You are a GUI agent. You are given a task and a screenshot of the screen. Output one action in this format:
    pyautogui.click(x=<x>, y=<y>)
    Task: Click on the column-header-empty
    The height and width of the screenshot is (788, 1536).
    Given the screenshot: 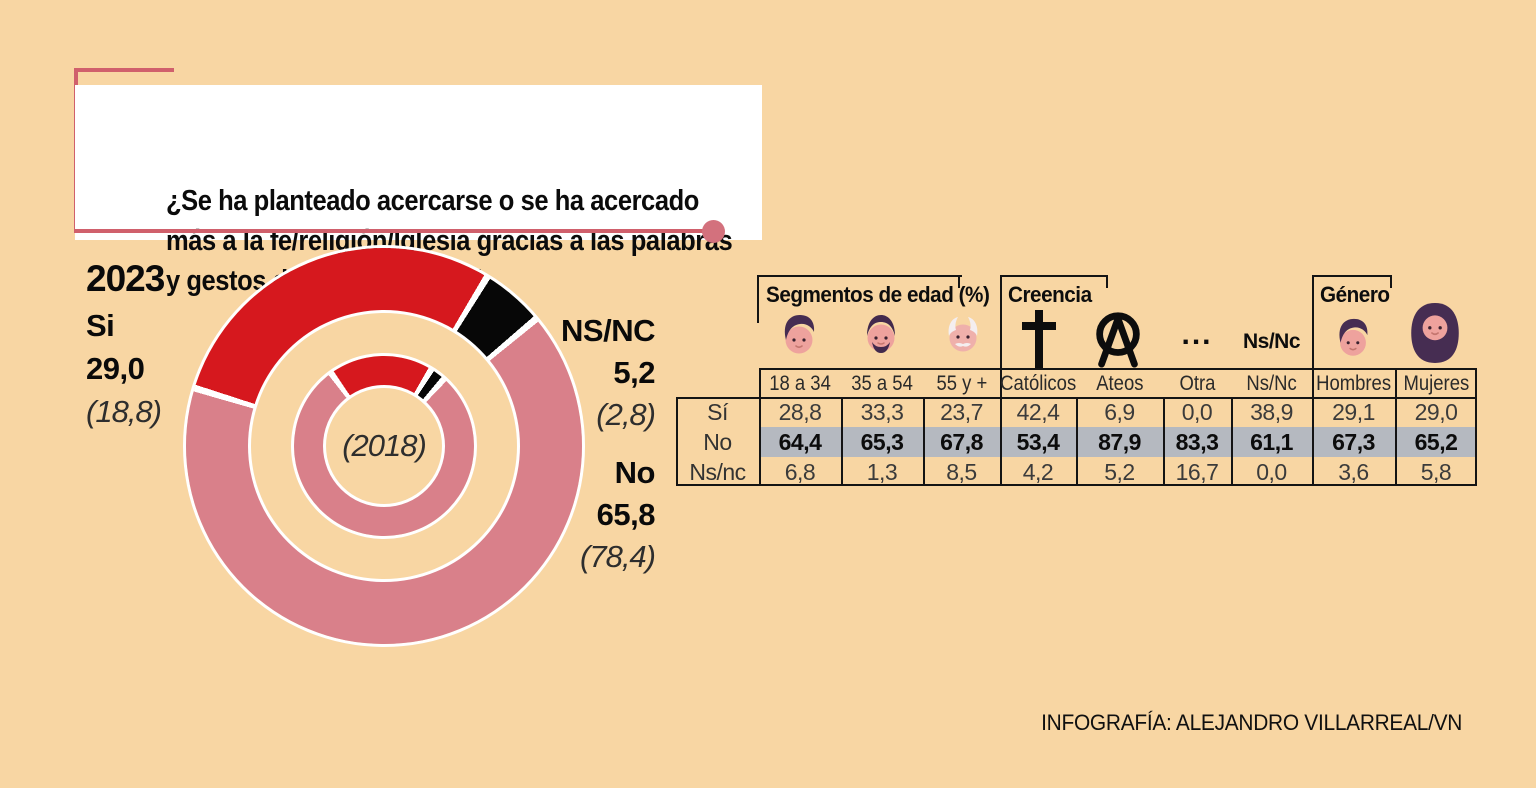 What is the action you would take?
    pyautogui.click(x=717, y=383)
    